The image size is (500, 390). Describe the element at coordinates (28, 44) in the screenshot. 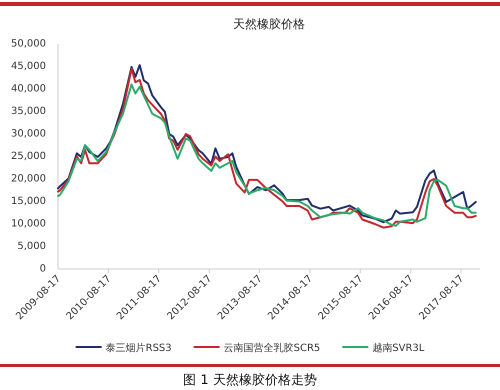

I see `y-tick-label: 50,000` at that location.